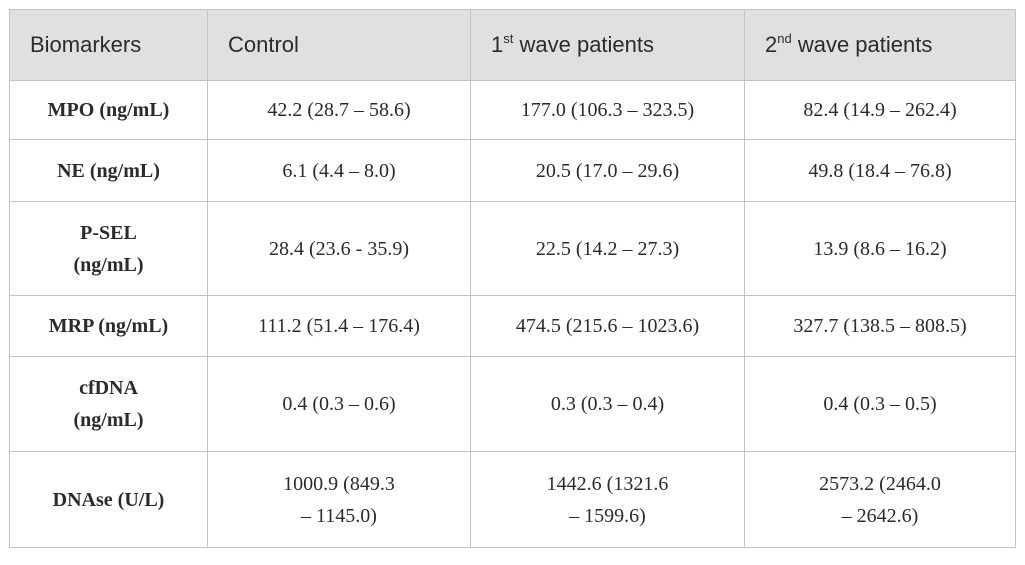 Image resolution: width=1025 pixels, height=565 pixels. I want to click on row-label: MPO (ng/mL), so click(108, 110).